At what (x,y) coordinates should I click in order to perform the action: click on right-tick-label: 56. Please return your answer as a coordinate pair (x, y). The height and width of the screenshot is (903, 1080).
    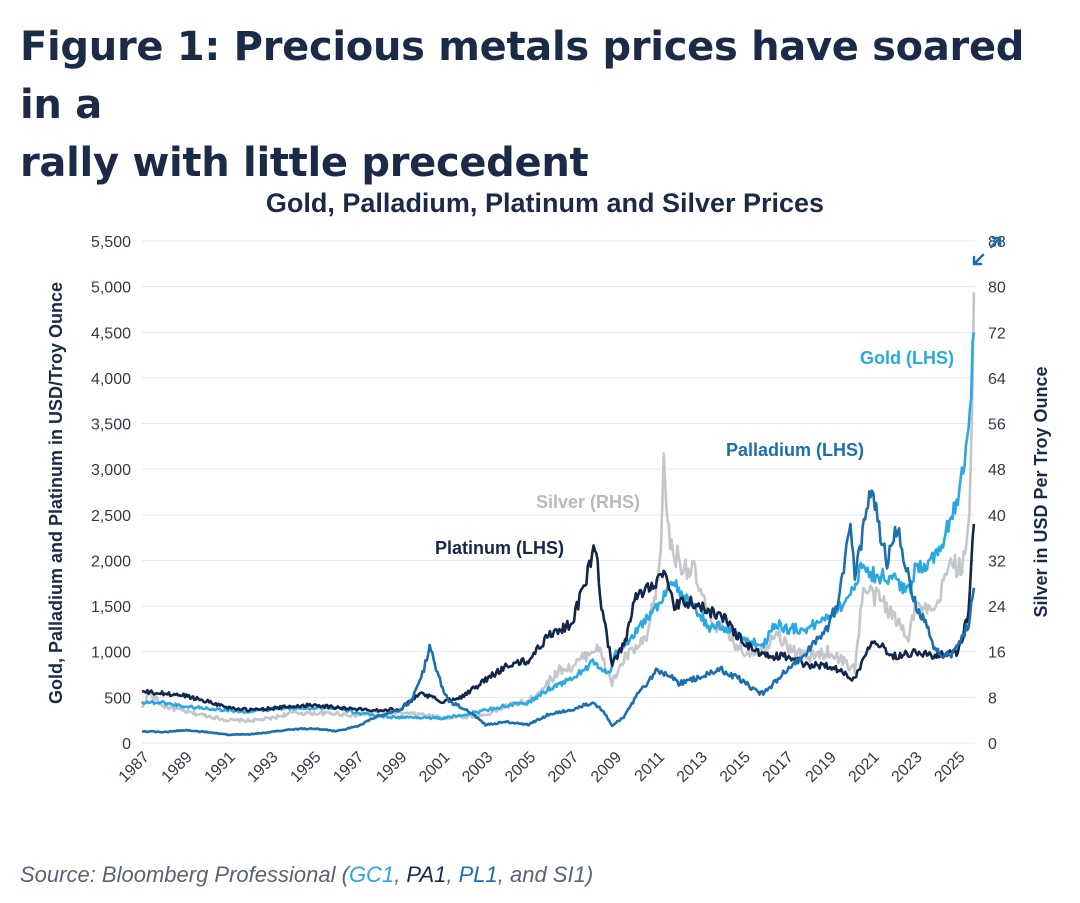
    Looking at the image, I should click on (997, 425).